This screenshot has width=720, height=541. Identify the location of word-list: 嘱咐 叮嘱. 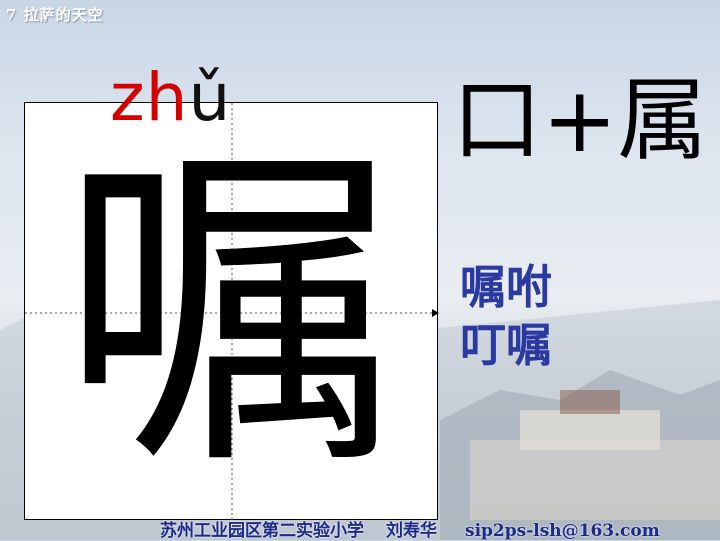
(506, 316).